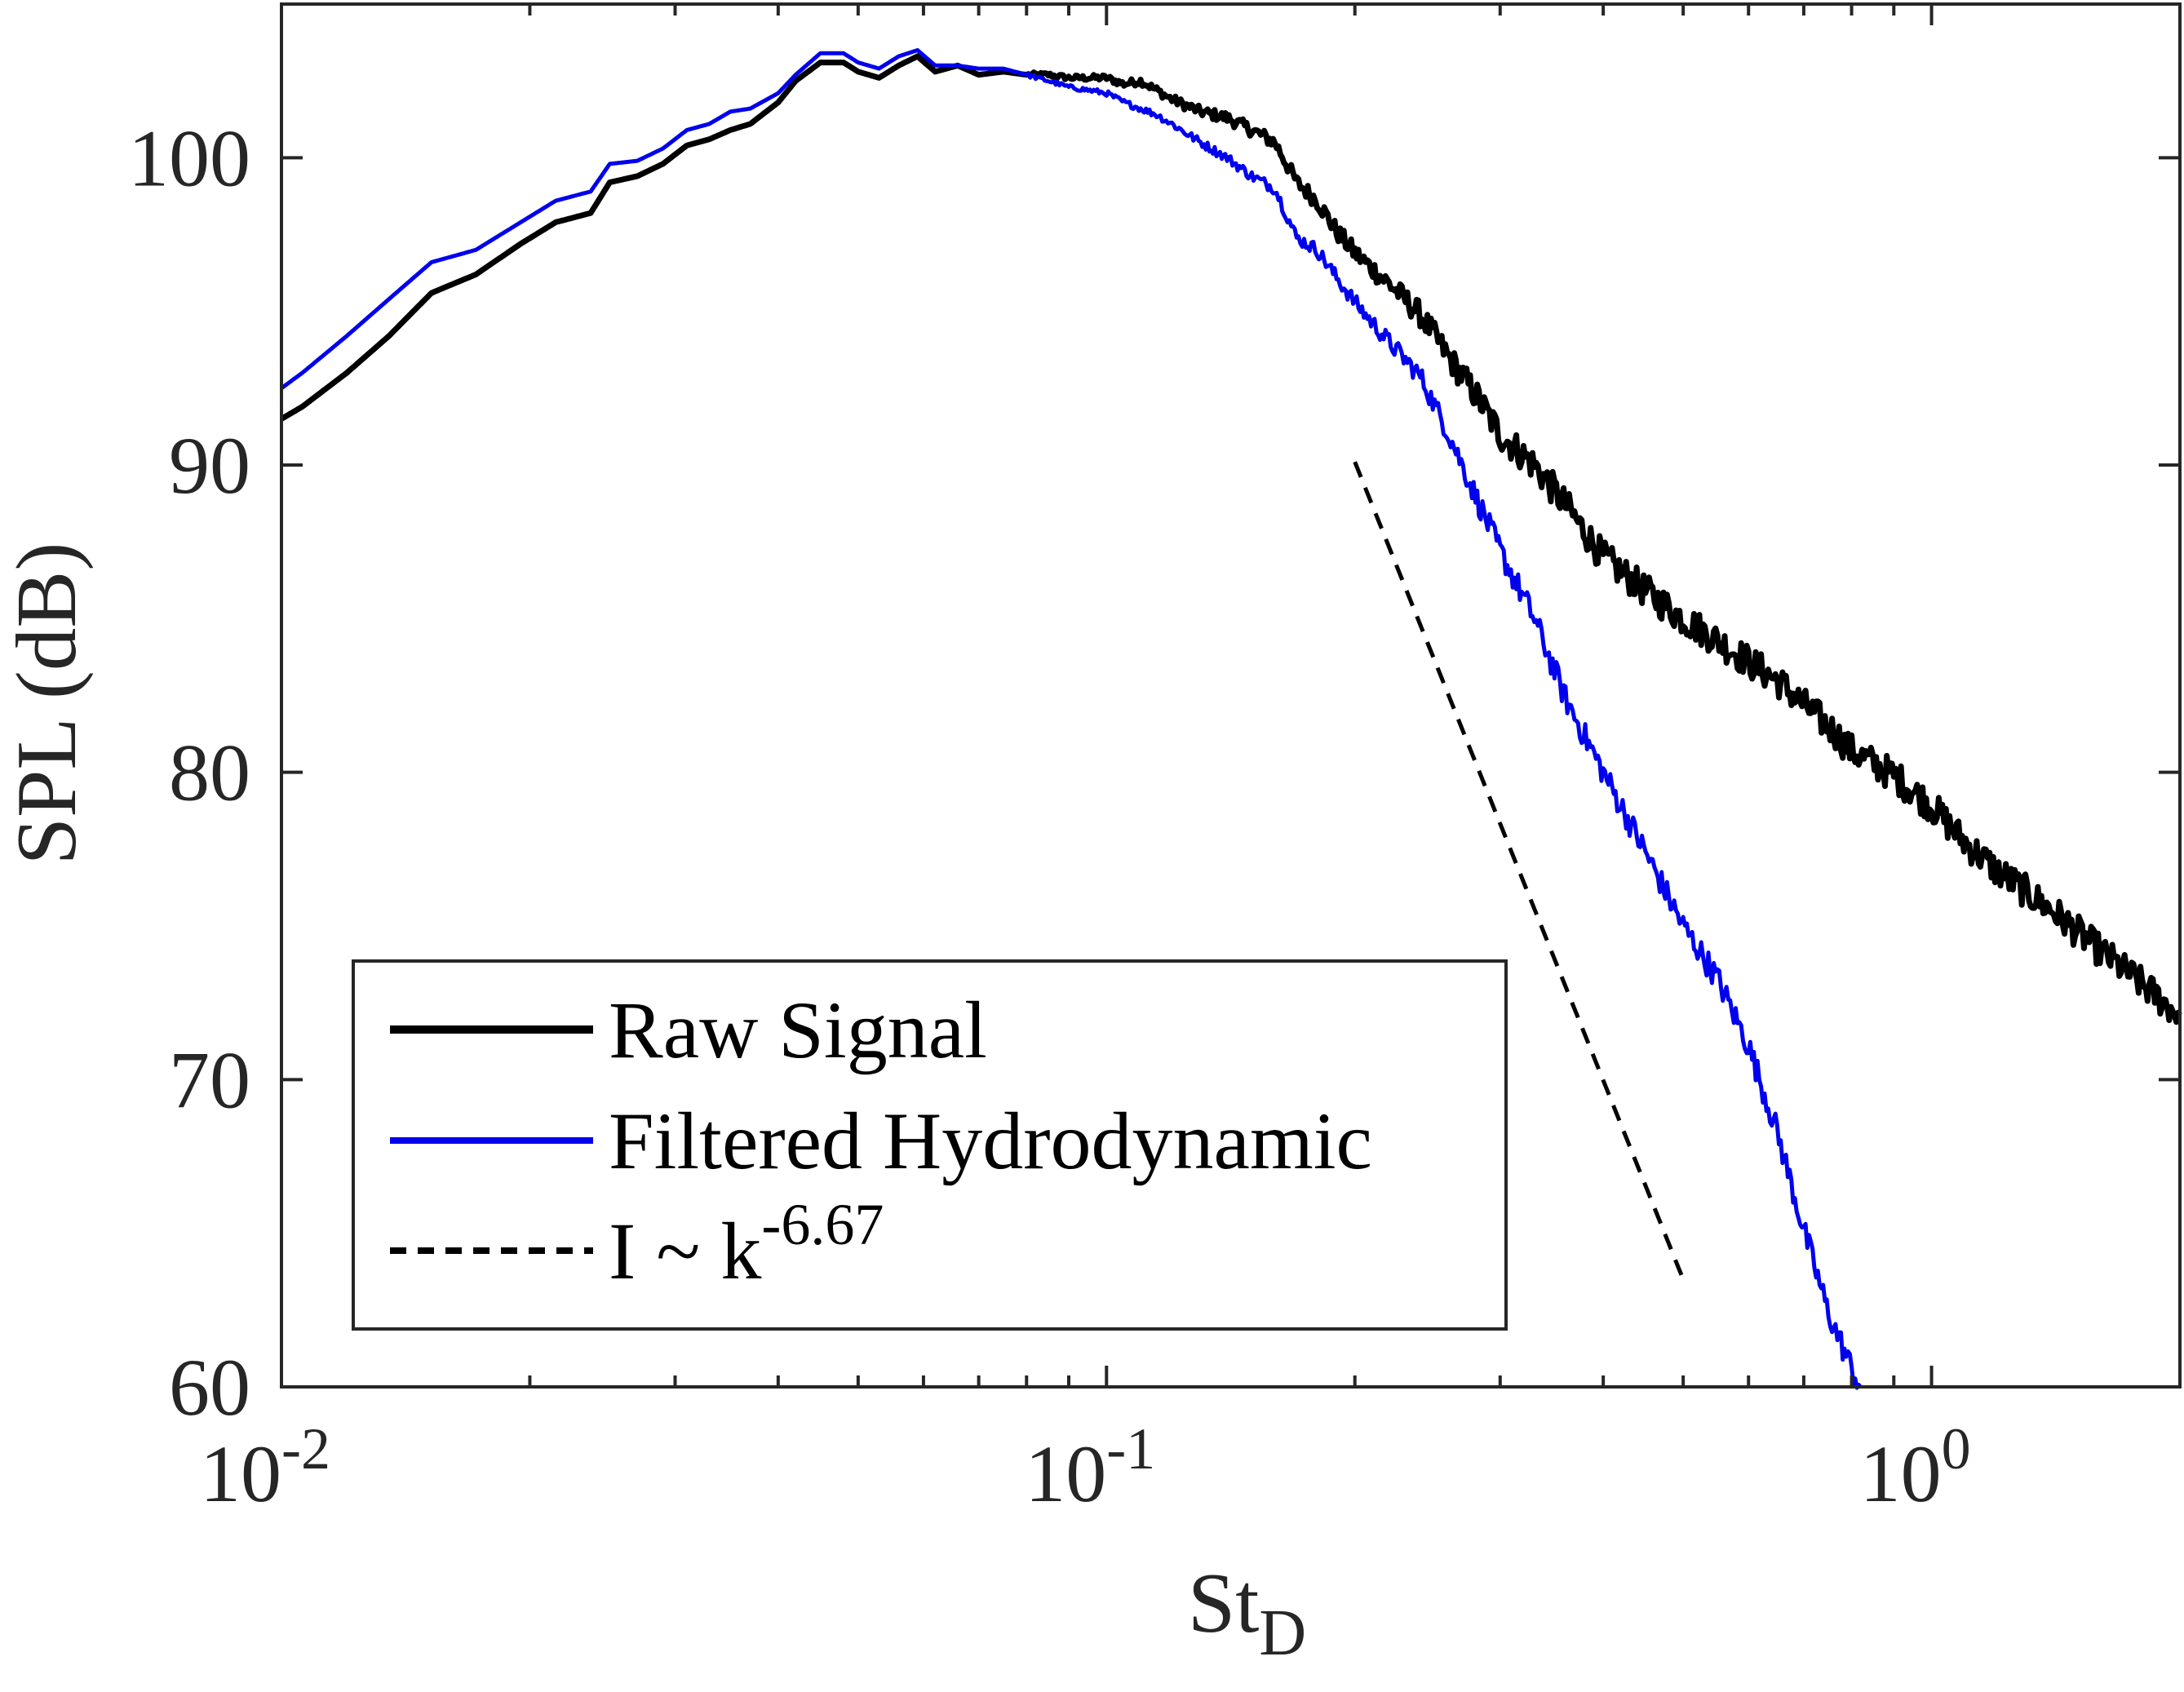 Image resolution: width=2184 pixels, height=1692 pixels. What do you see at coordinates (210, 1079) in the screenshot?
I see `y-tick-label: 70` at bounding box center [210, 1079].